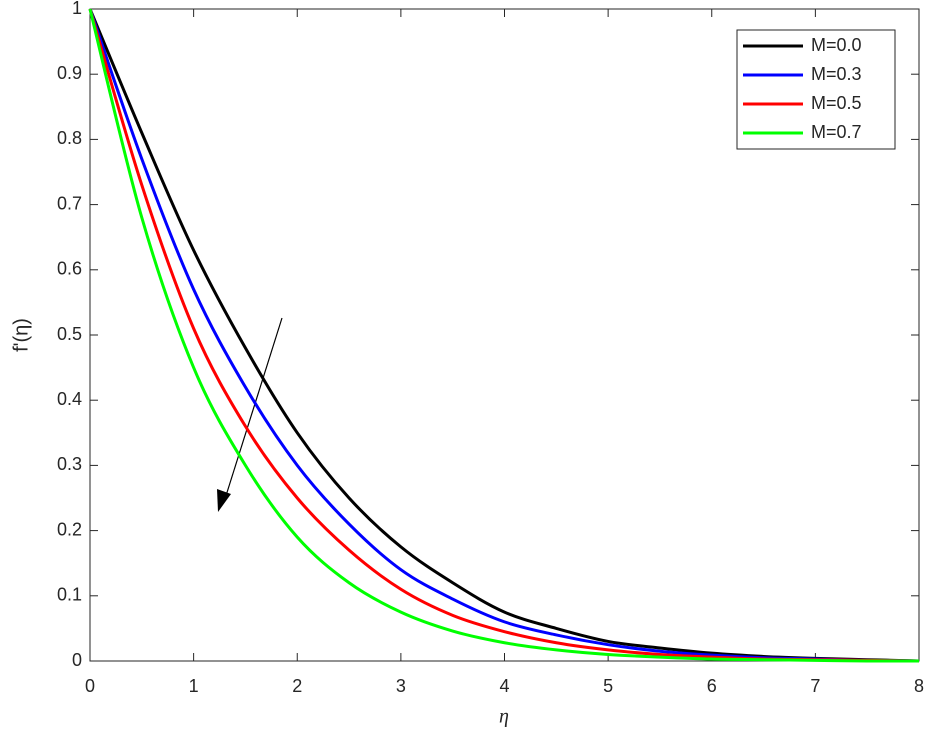  Describe the element at coordinates (69, 529) in the screenshot. I see `y-tick-label: 0.2` at that location.